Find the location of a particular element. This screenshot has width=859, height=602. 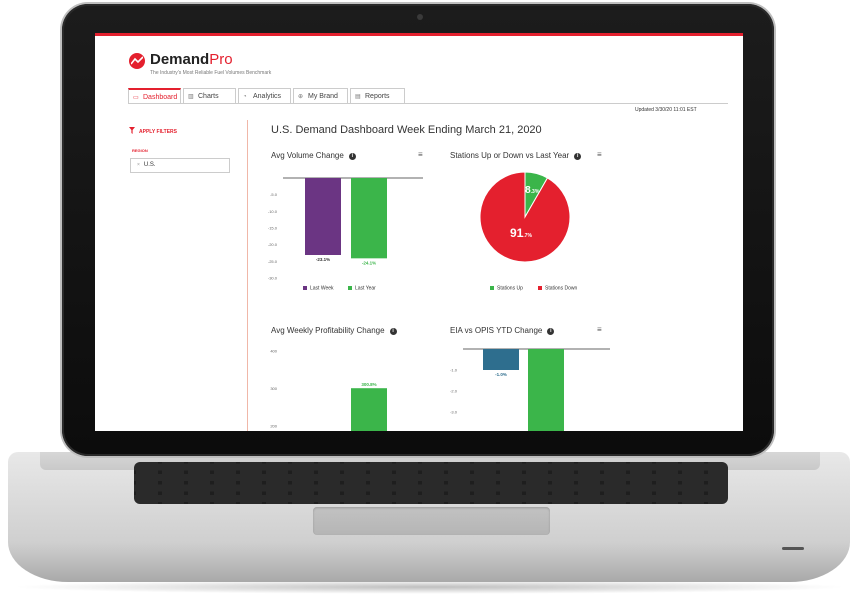

stations-pie-chart: 8.3% 91.7% Stations Up Stations Down is located at coordinates (528, 231).